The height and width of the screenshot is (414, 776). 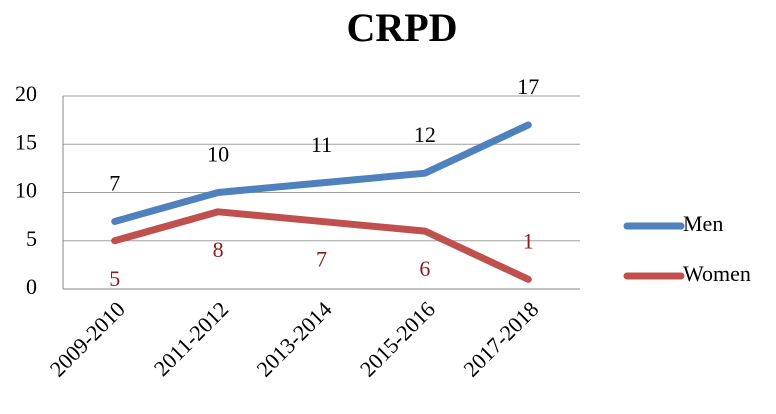 What do you see at coordinates (401, 27) in the screenshot?
I see `chart-title: CRPD` at bounding box center [401, 27].